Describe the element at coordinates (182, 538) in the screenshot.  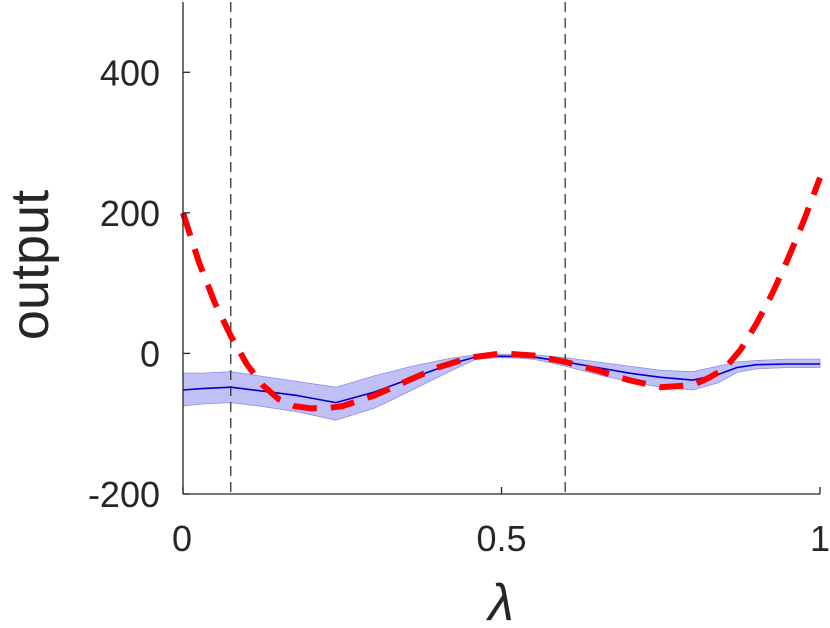
I see `x-tick-label: 0` at that location.